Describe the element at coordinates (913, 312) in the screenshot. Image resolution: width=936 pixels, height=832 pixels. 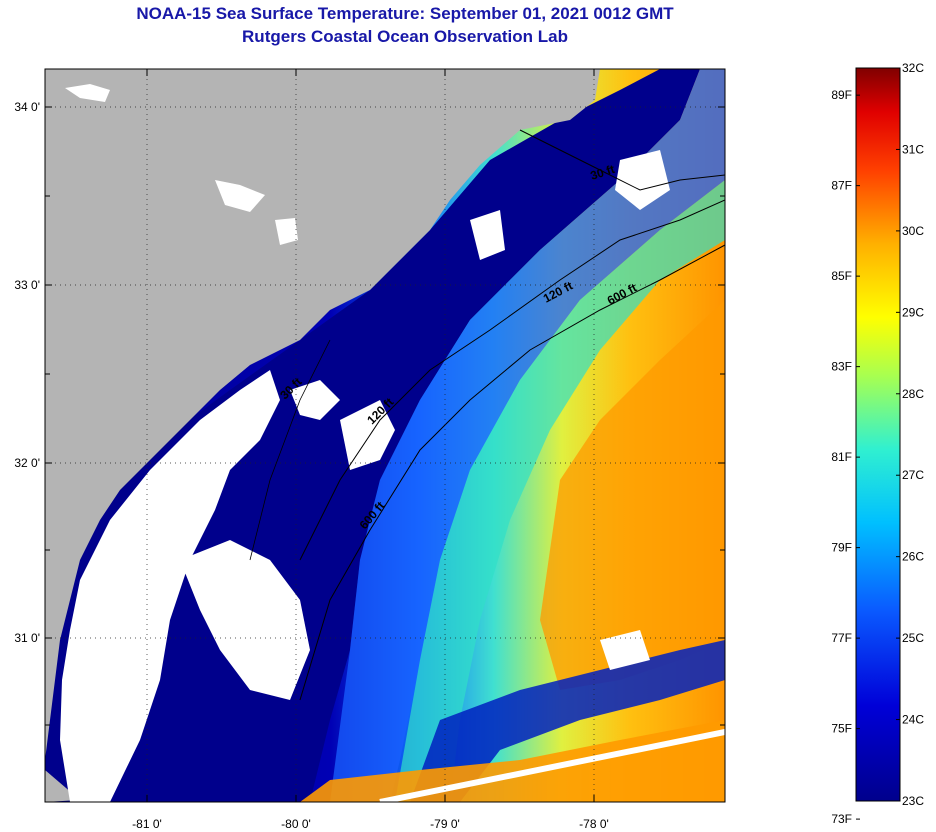
I see `colorbar-celsius-label: 29C` at that location.